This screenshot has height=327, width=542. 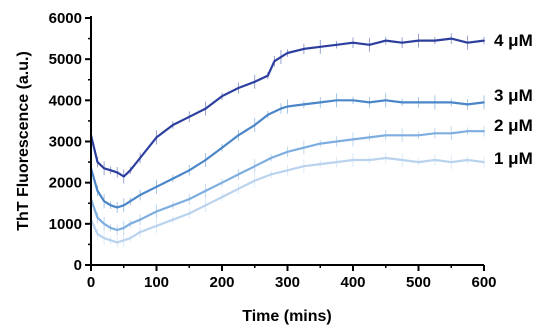 I want to click on x-tick-label: 600, so click(x=483, y=282).